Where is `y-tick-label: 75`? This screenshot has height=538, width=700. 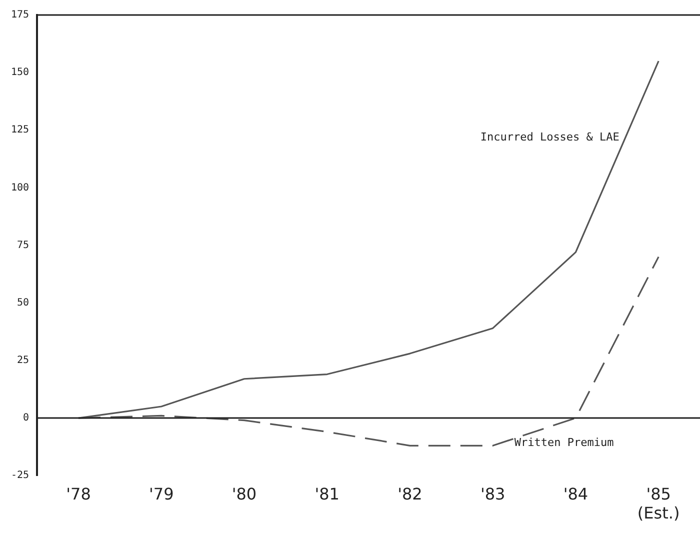
y-tick-label: 75 is located at coordinates (23, 245).